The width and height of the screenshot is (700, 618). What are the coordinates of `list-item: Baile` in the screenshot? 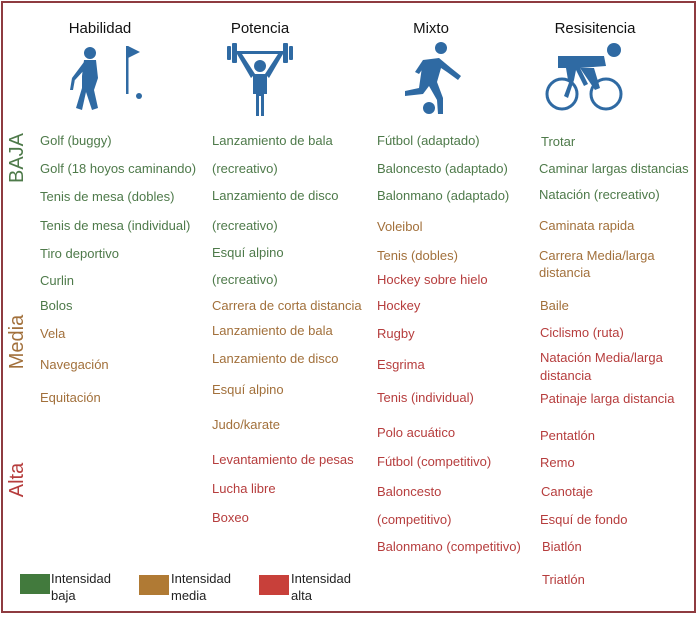 It's located at (554, 305).